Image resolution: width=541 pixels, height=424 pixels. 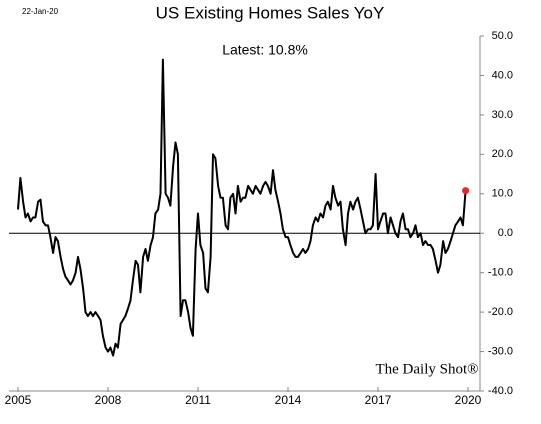 What do you see at coordinates (265, 50) in the screenshot?
I see `annotation: Latest: 10.8%` at bounding box center [265, 50].